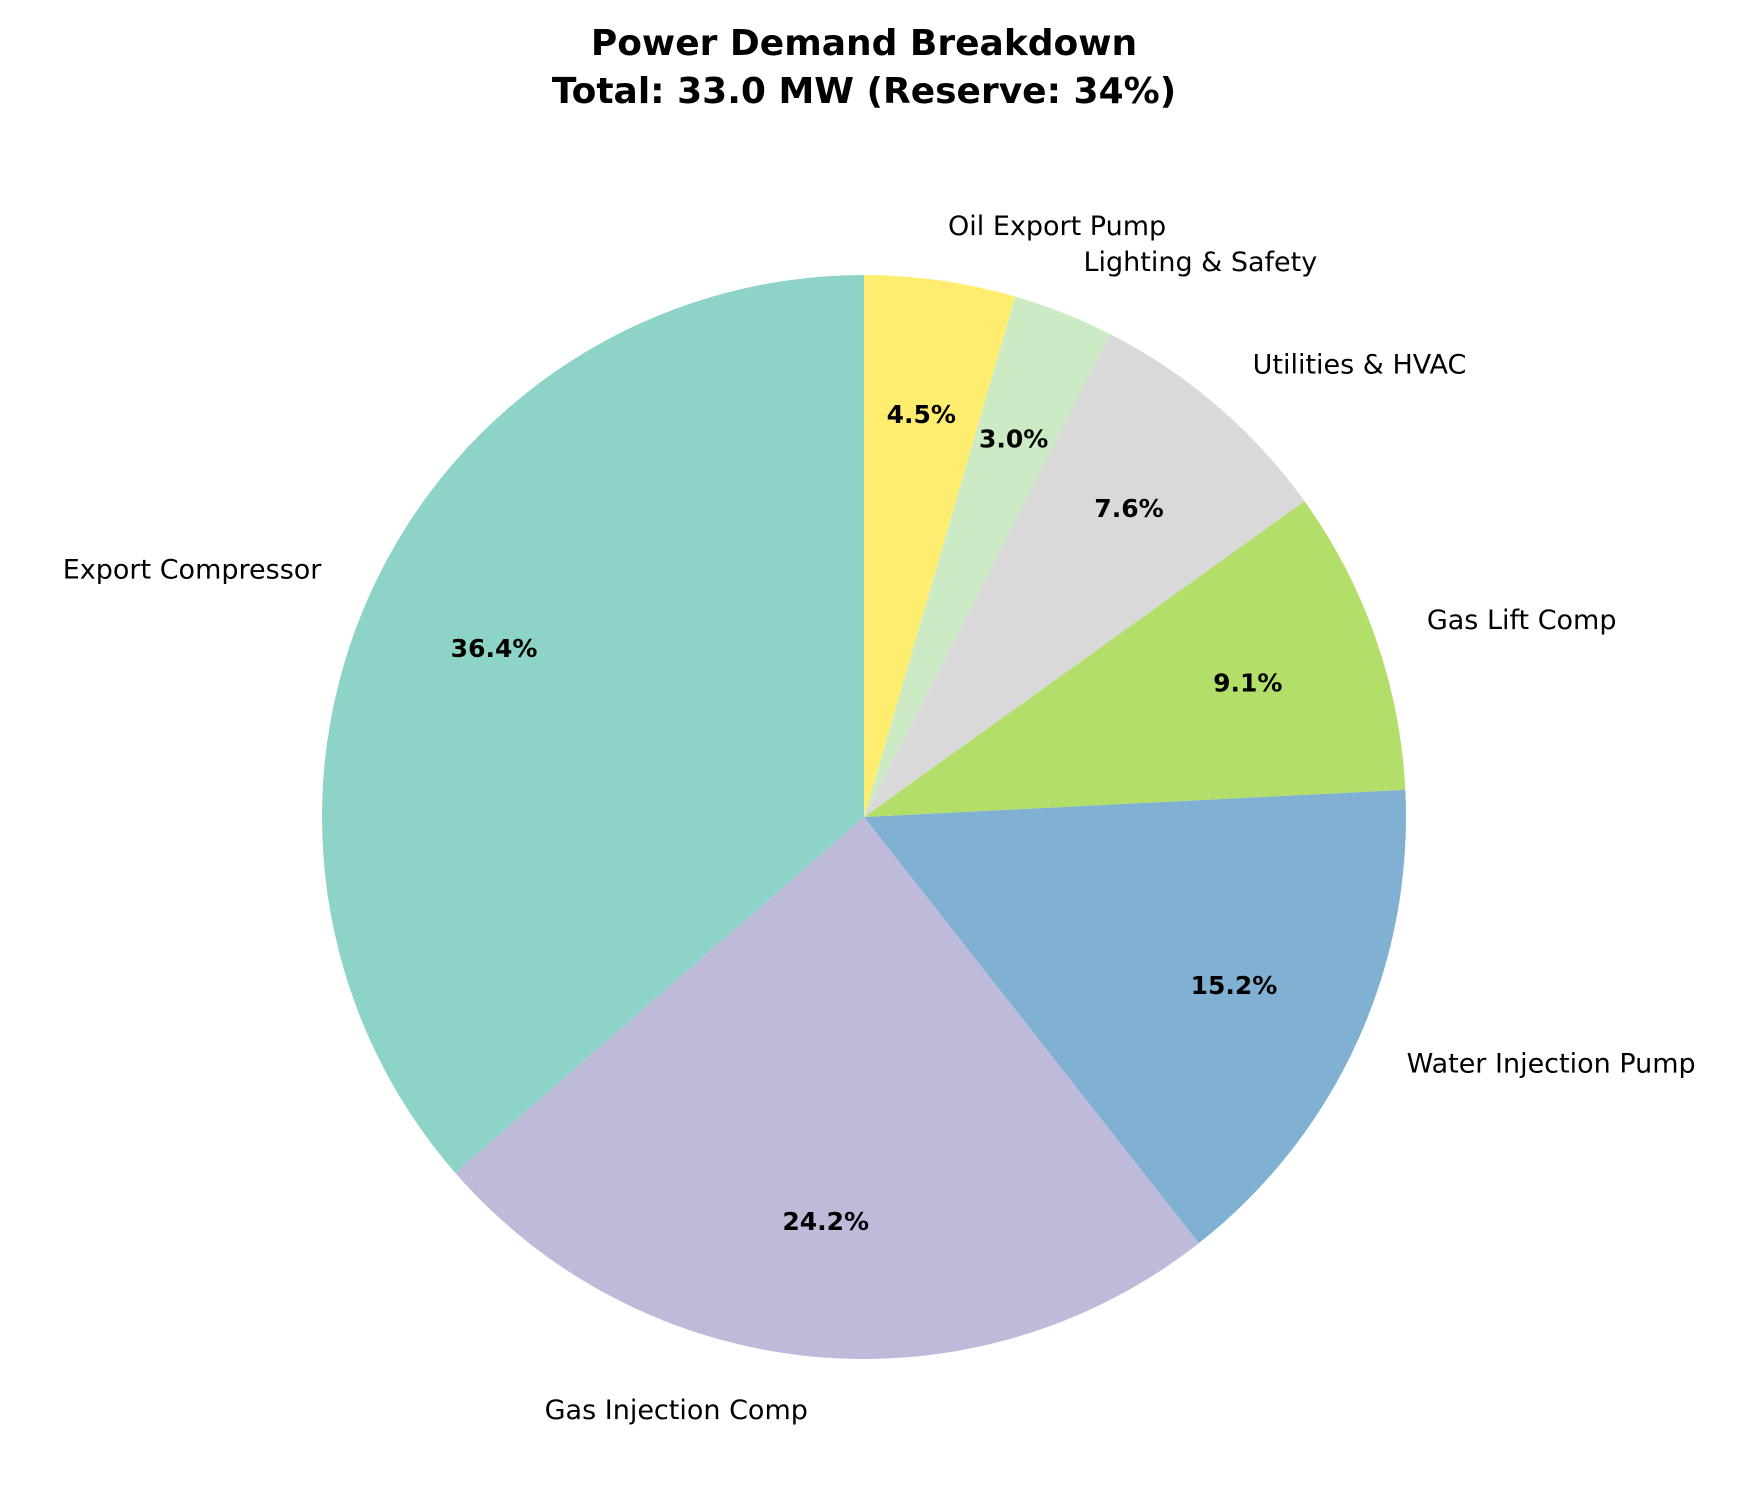 The image size is (1756, 1511). Describe the element at coordinates (494, 648) in the screenshot. I see `slice-percent-export-compressor: 36.4%` at that location.